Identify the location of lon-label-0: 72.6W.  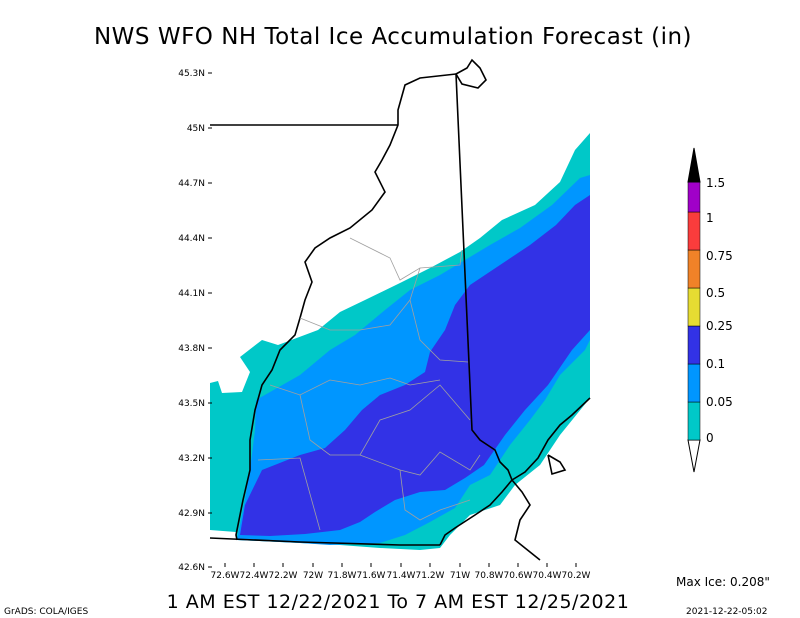
(225, 576).